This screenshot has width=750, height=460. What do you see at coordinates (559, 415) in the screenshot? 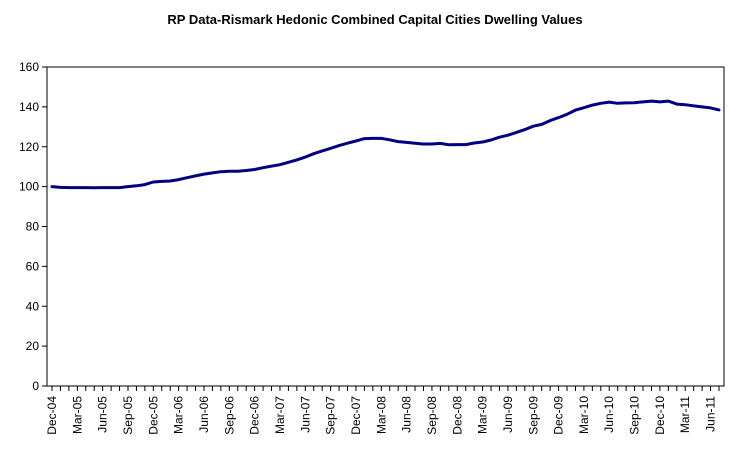
I see `x-tick-label: Dec-09` at bounding box center [559, 415].